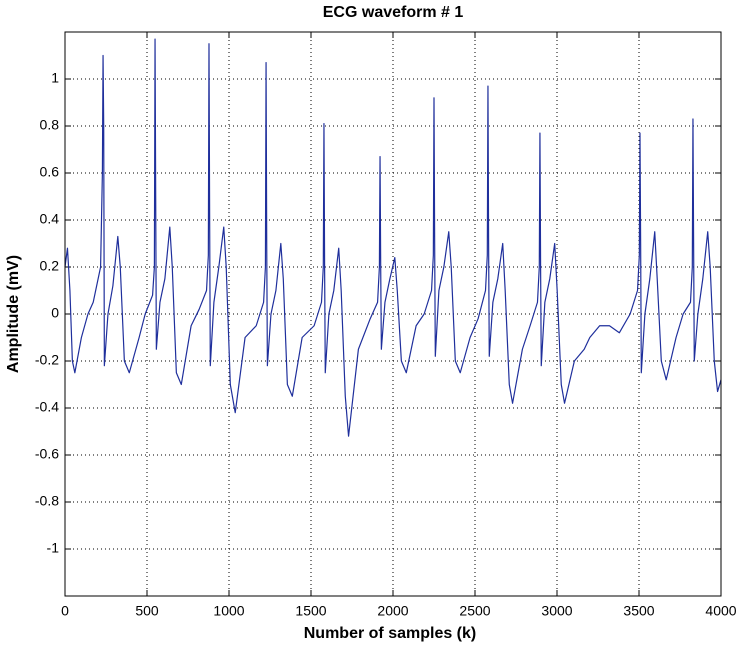 The width and height of the screenshot is (738, 653). What do you see at coordinates (50, 125) in the screenshot?
I see `y-tick-label: 0.8` at bounding box center [50, 125].